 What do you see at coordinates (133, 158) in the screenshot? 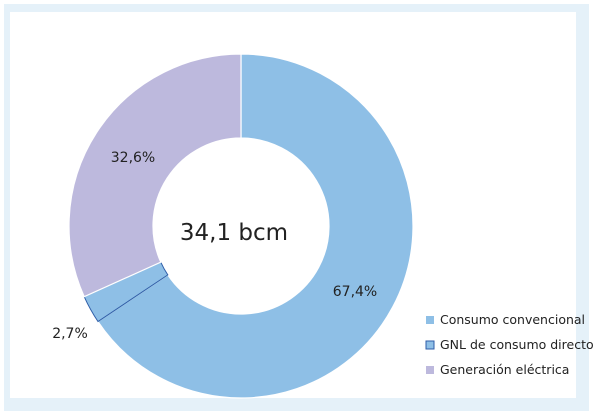
I see `slice-label-generacion-electrica: 32,6%` at bounding box center [133, 158].